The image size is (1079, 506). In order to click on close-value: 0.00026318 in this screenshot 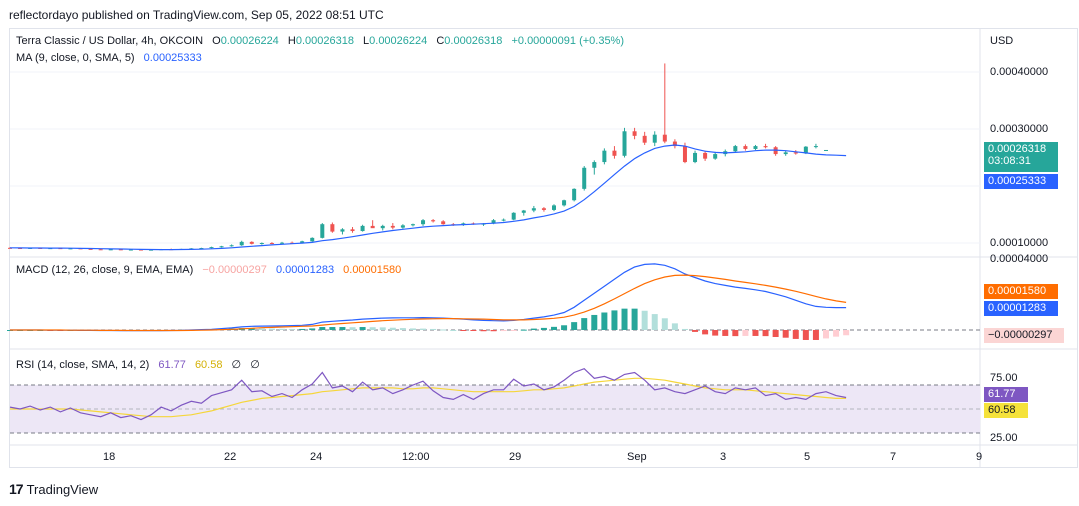, I will do `click(473, 41)`.